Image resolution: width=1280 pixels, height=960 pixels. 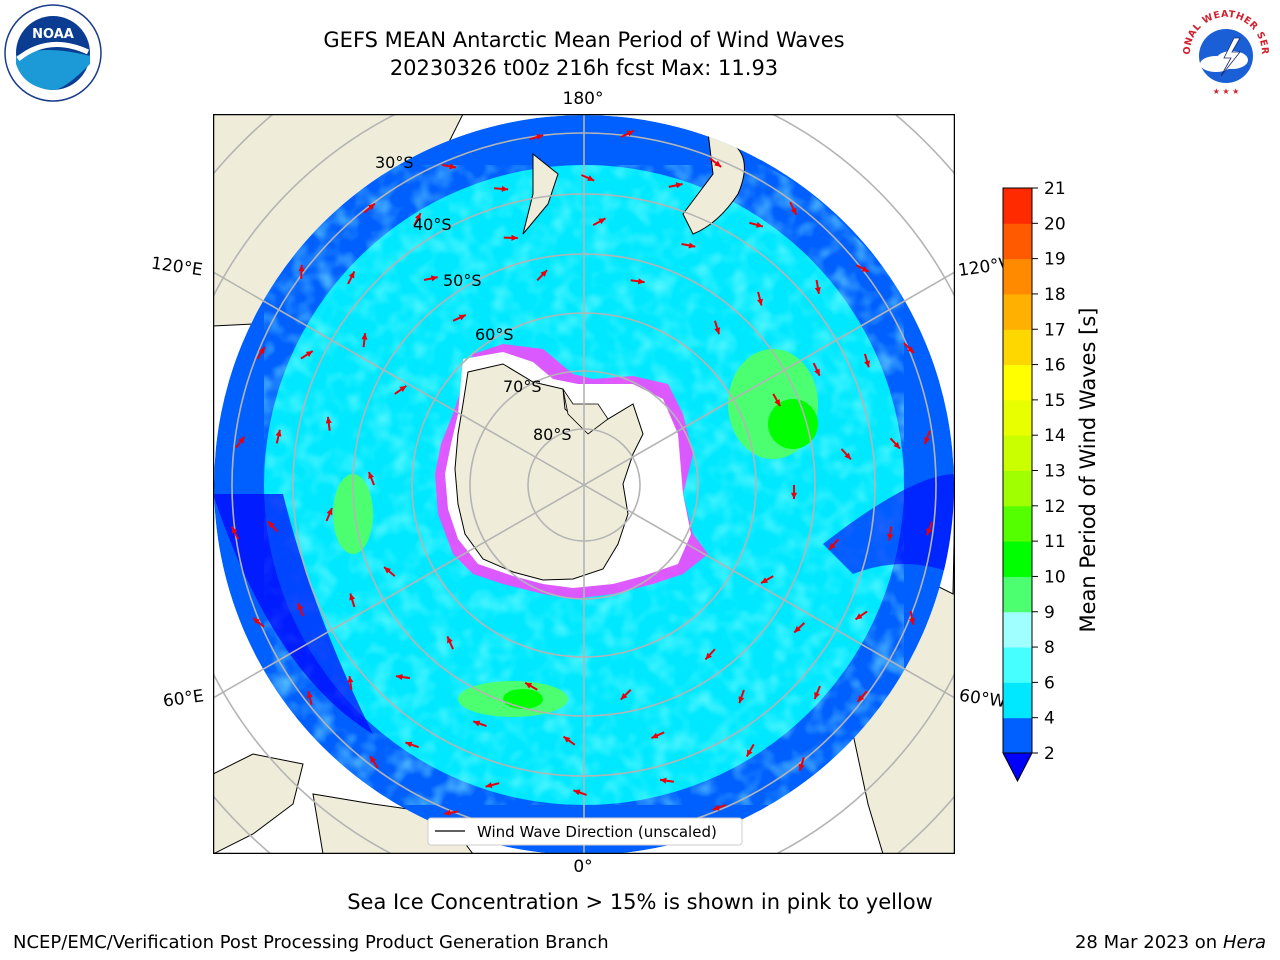 I want to click on noaa-logo-text: NOAA, so click(x=53, y=34).